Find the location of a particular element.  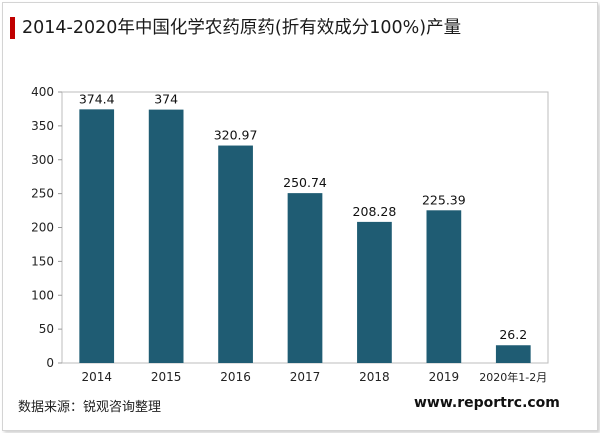

chart-title: 2014-2020年中国化学农药原药(折有效成分100%)产量 is located at coordinates (242, 28).